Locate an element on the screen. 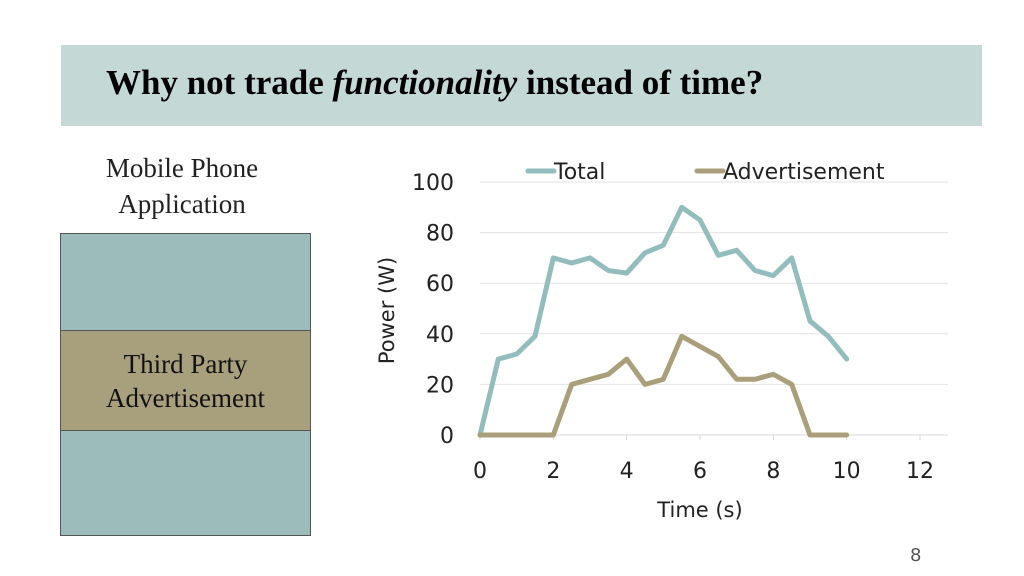  x-tick-label-2: 2 is located at coordinates (553, 471).